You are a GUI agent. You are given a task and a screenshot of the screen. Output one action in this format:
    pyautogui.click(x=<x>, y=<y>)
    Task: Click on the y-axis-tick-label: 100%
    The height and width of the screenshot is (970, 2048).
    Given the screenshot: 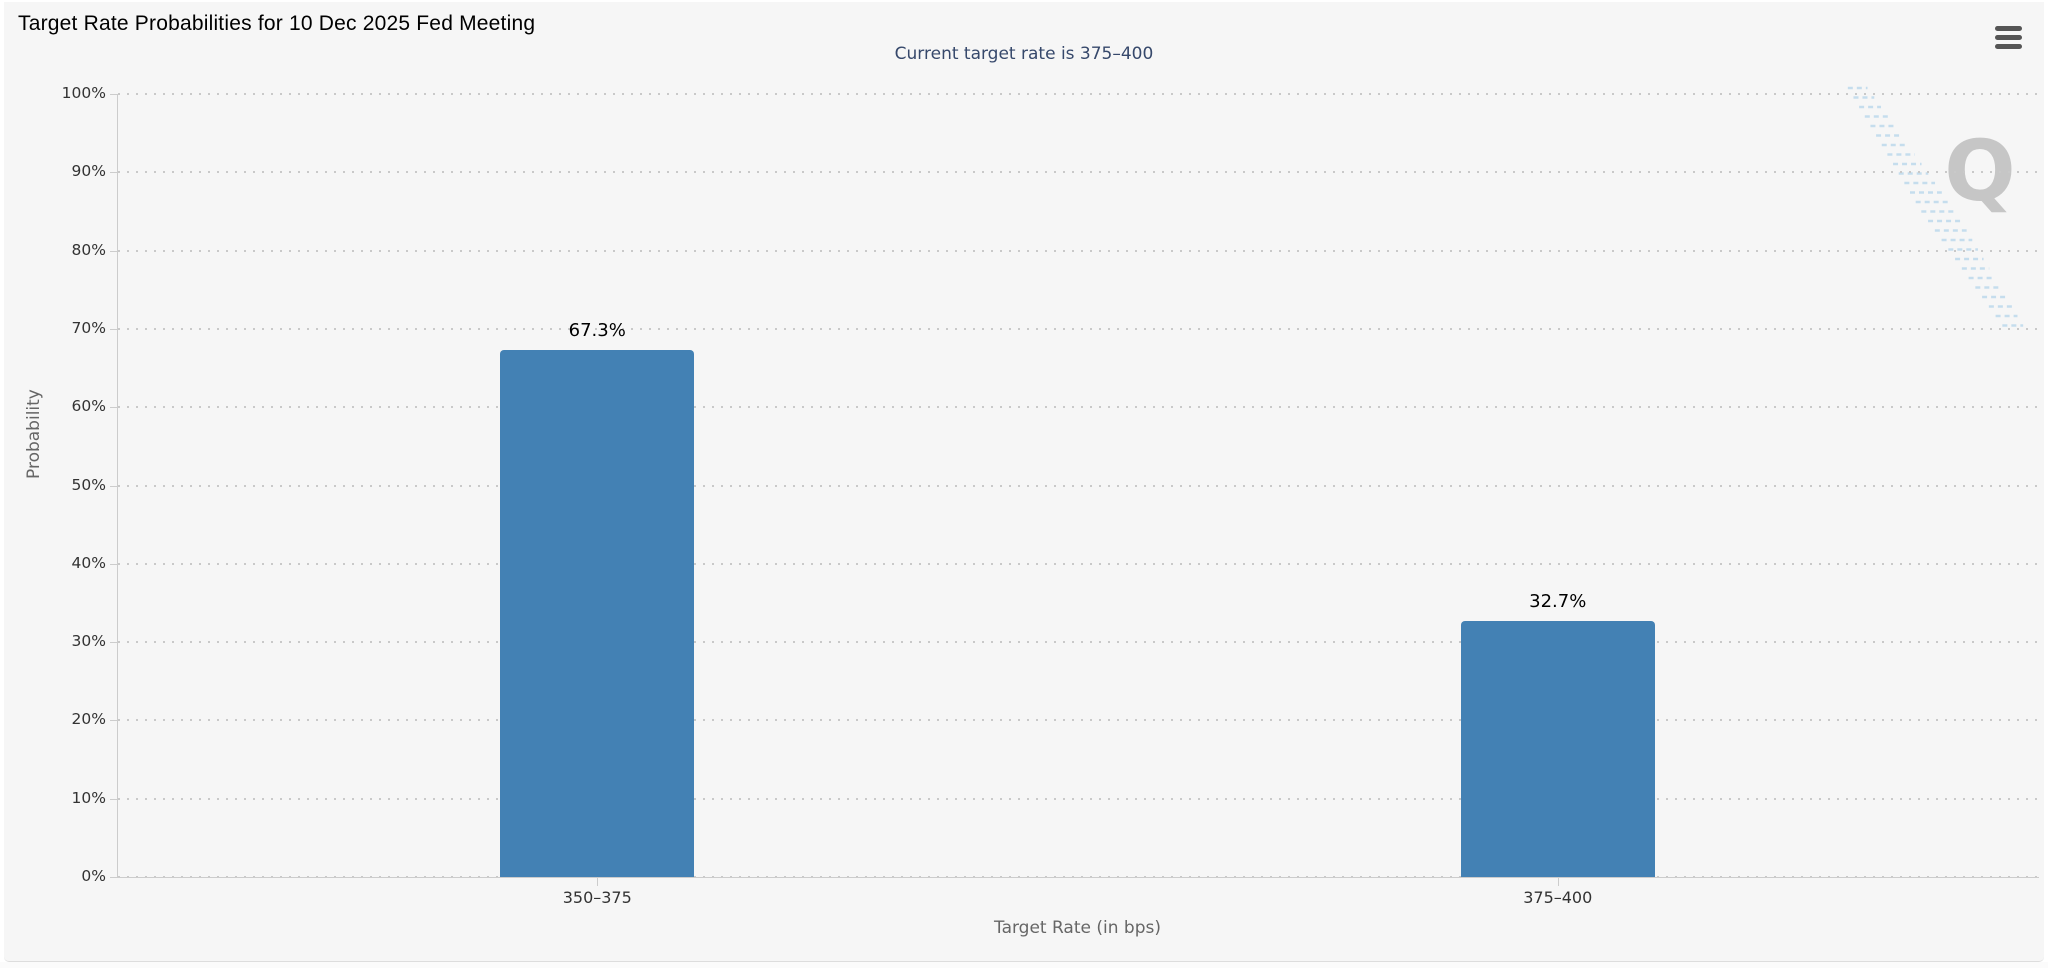 What is the action you would take?
    pyautogui.click(x=83, y=93)
    